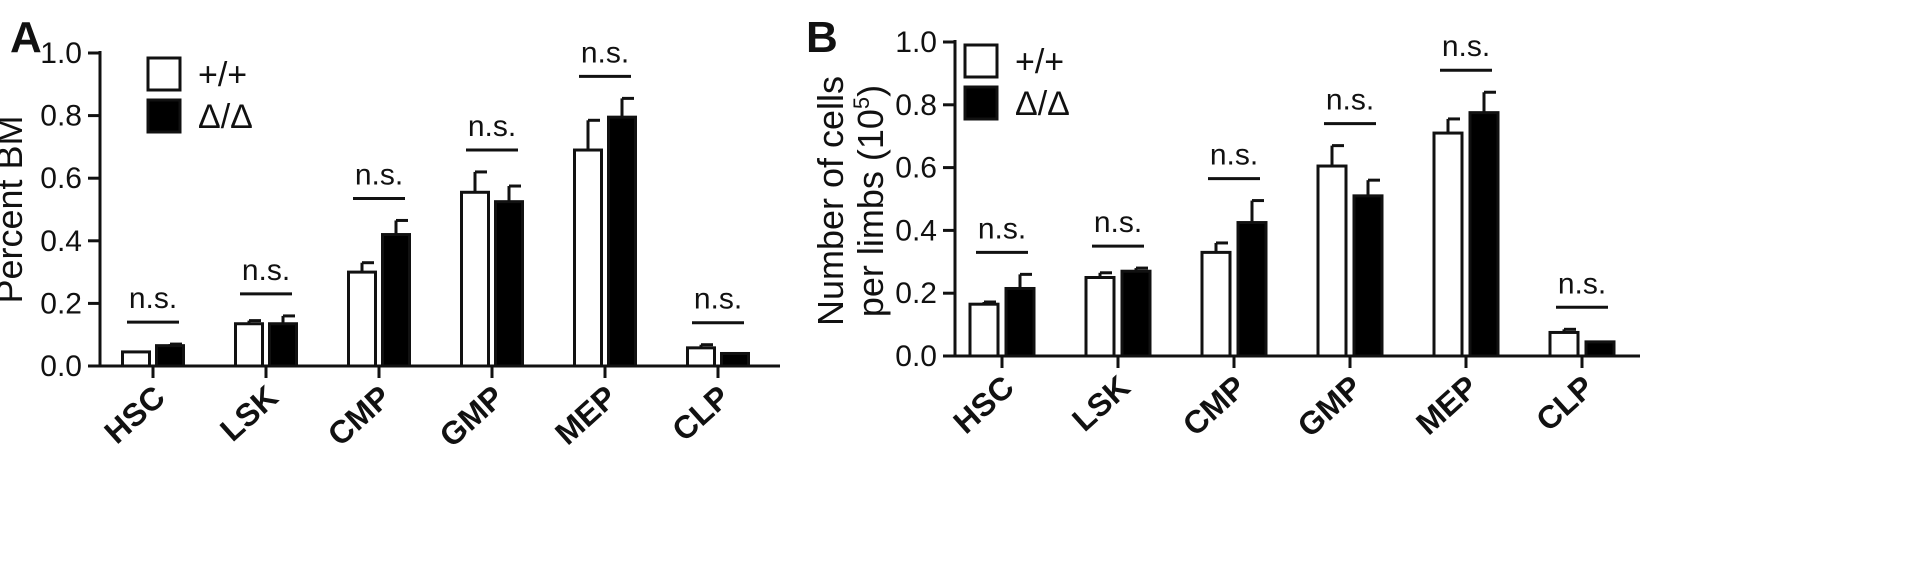 This screenshot has width=1913, height=574. I want to click on y-axis-label-close: ), so click(870, 91).